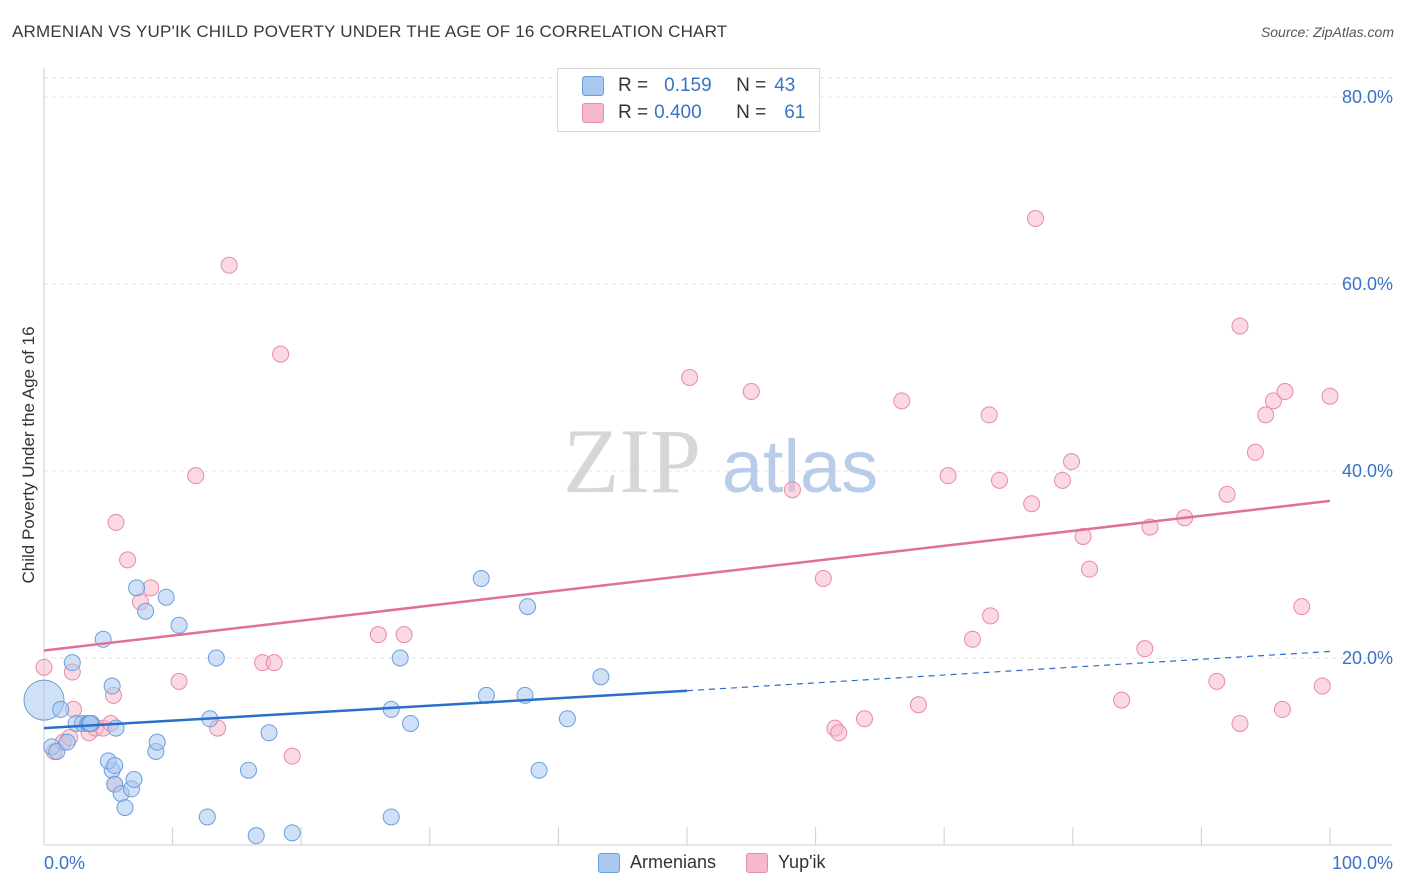 The image size is (1406, 892). I want to click on legend-label-yupik: Yup'ik, so click(802, 862).